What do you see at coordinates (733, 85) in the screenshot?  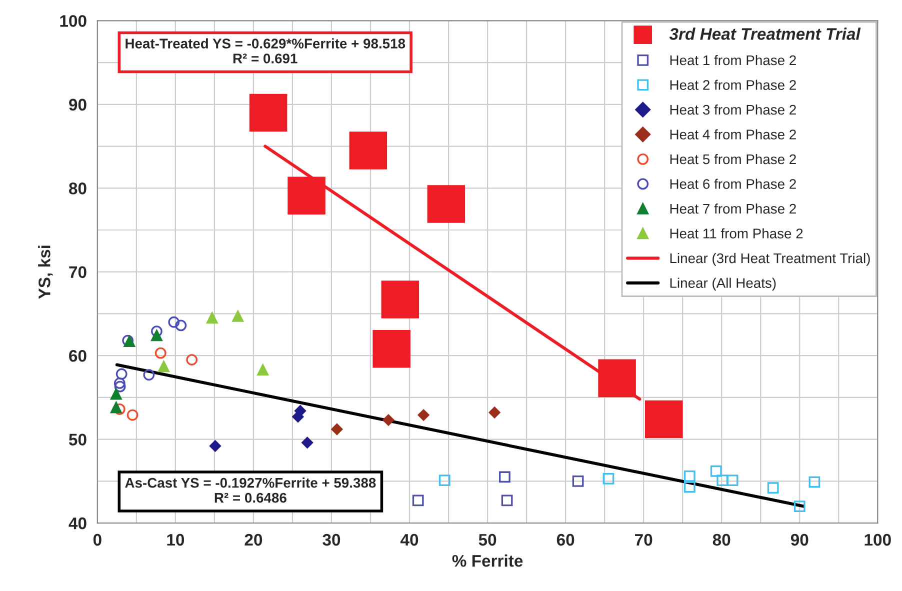 I see `legend-label: Heat 2 from Phase 2` at bounding box center [733, 85].